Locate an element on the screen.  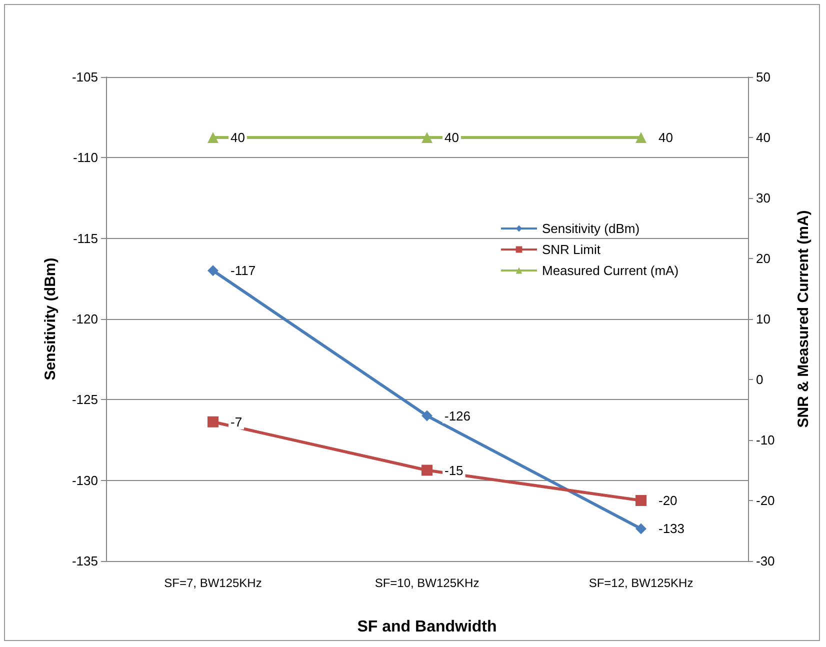
y-tick-label: -125 is located at coordinates (85, 400).